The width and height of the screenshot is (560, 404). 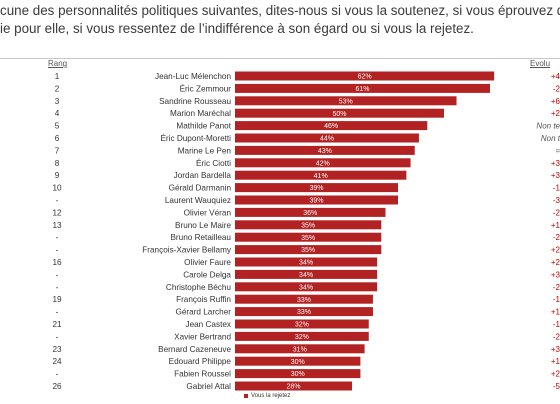 I want to click on rank-label: 2, so click(x=57, y=88).